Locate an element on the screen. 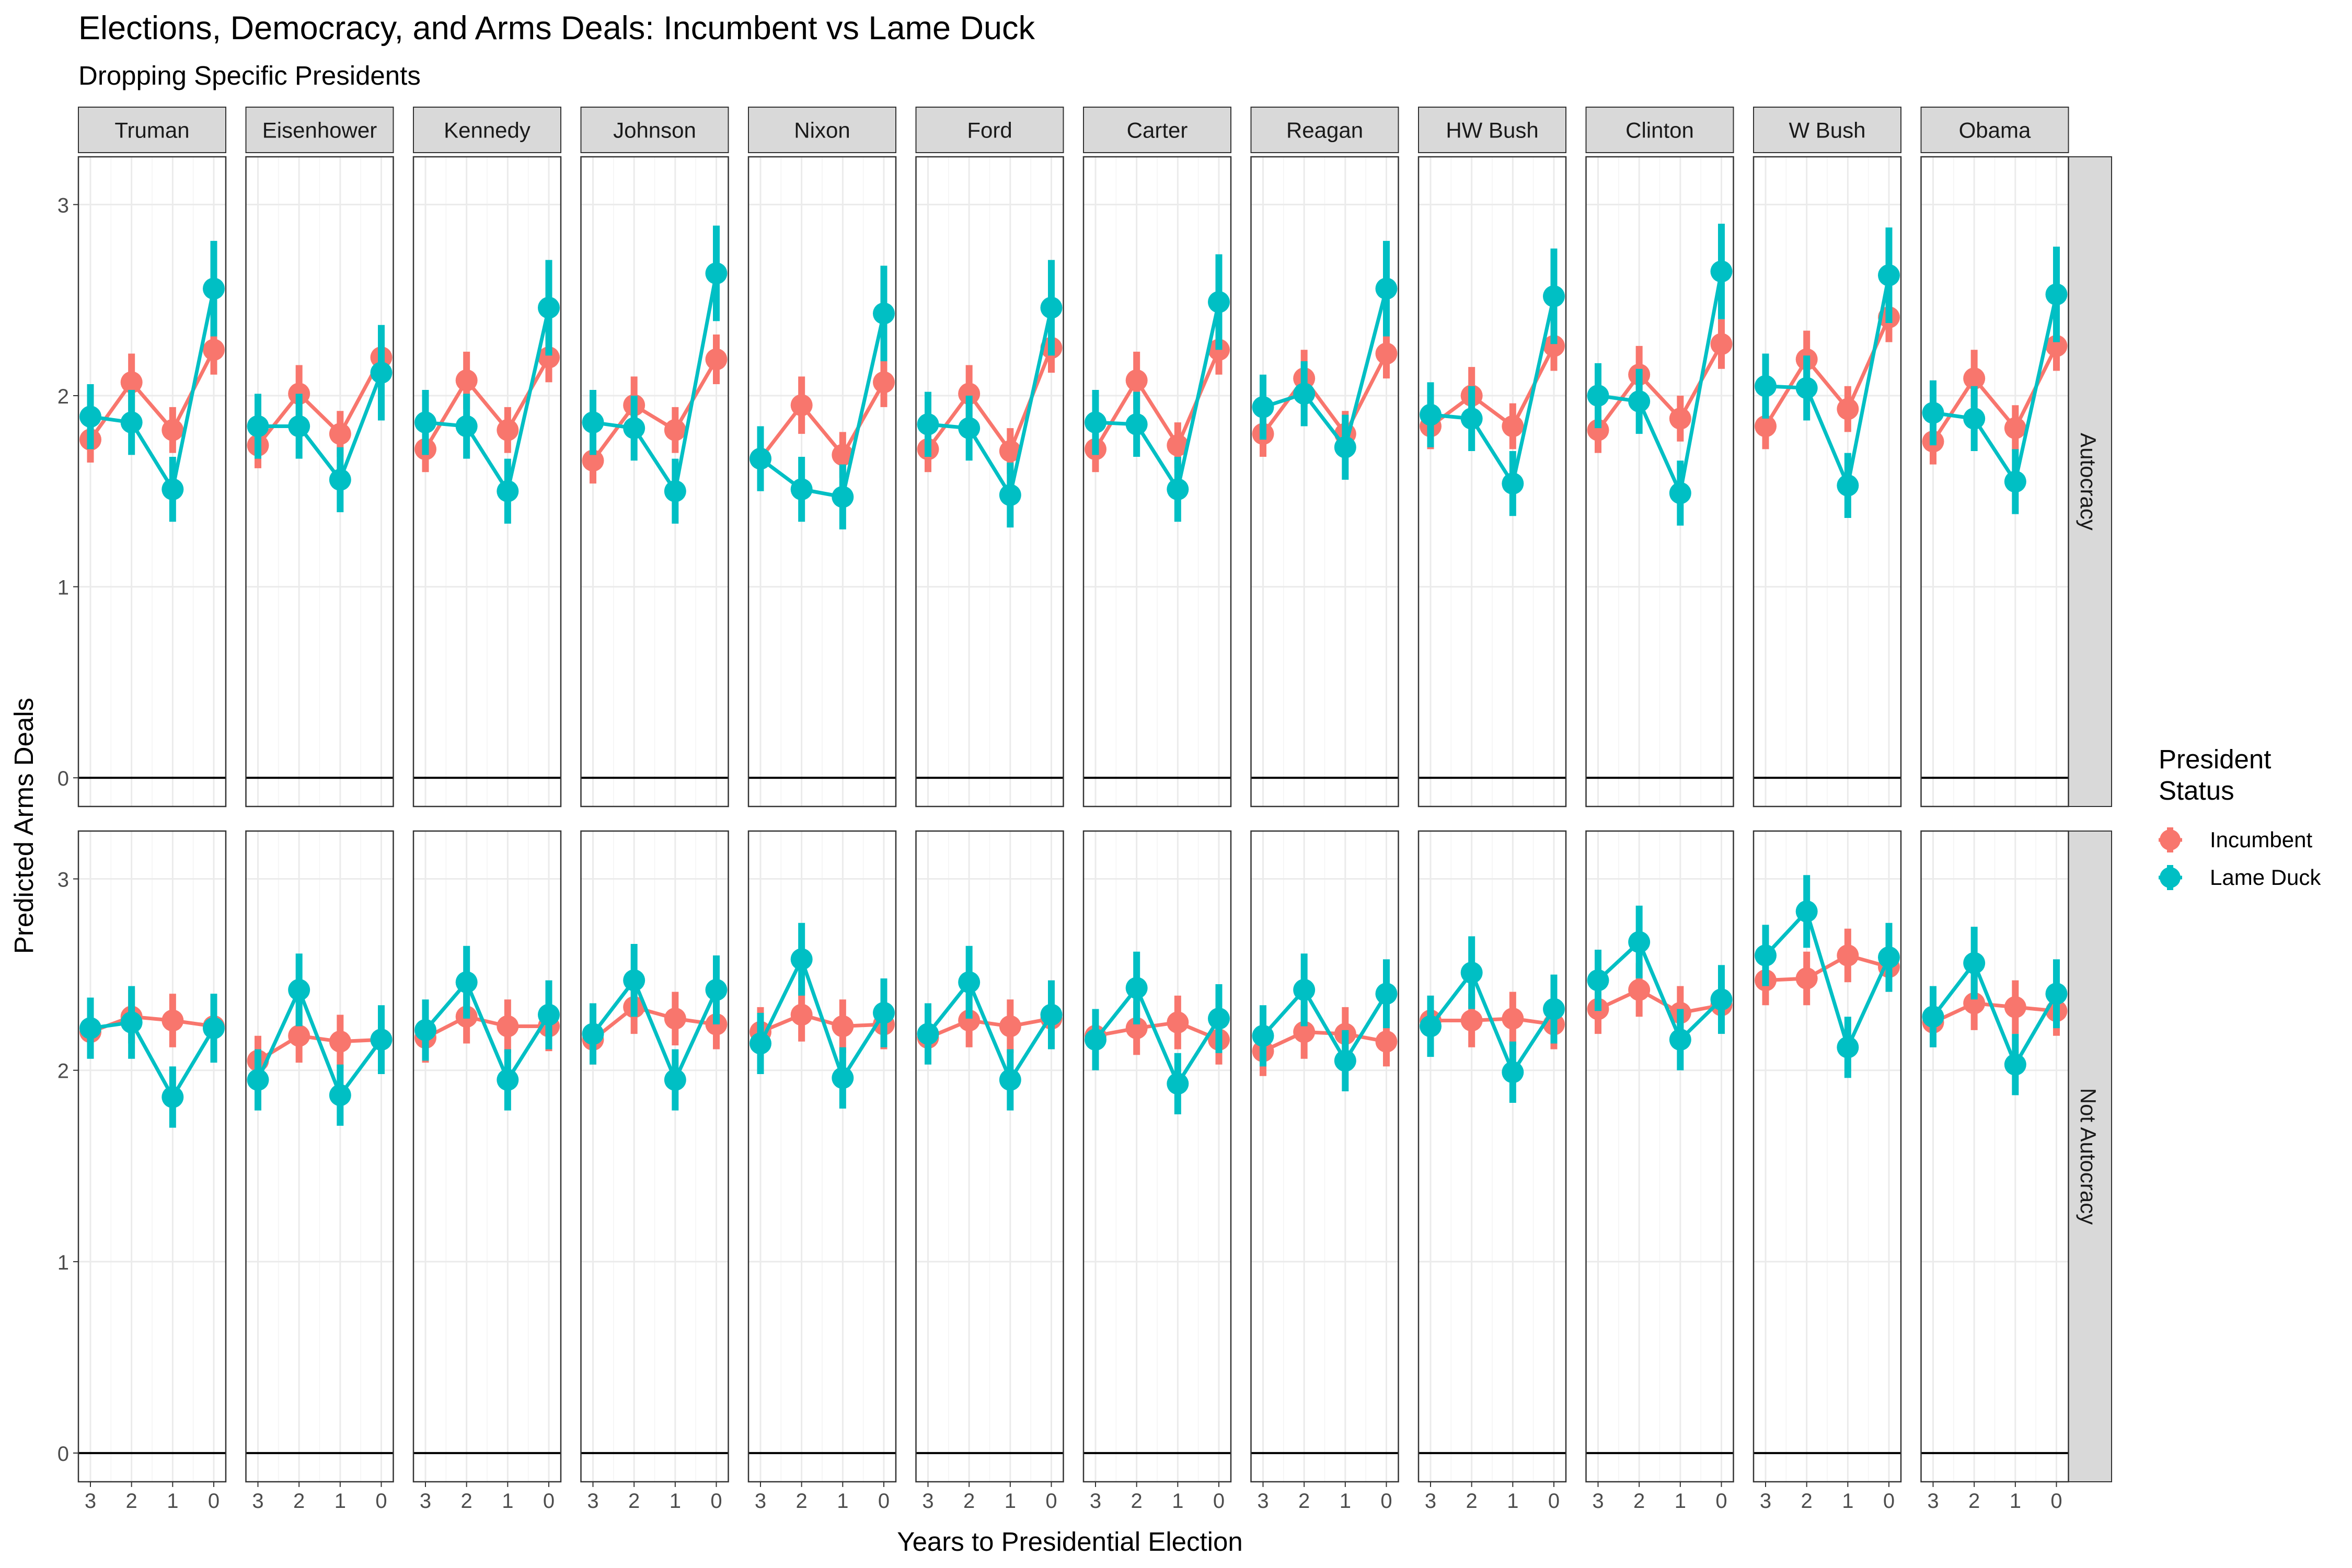 The height and width of the screenshot is (1568, 2352). legend-key-point is located at coordinates (2170, 839).